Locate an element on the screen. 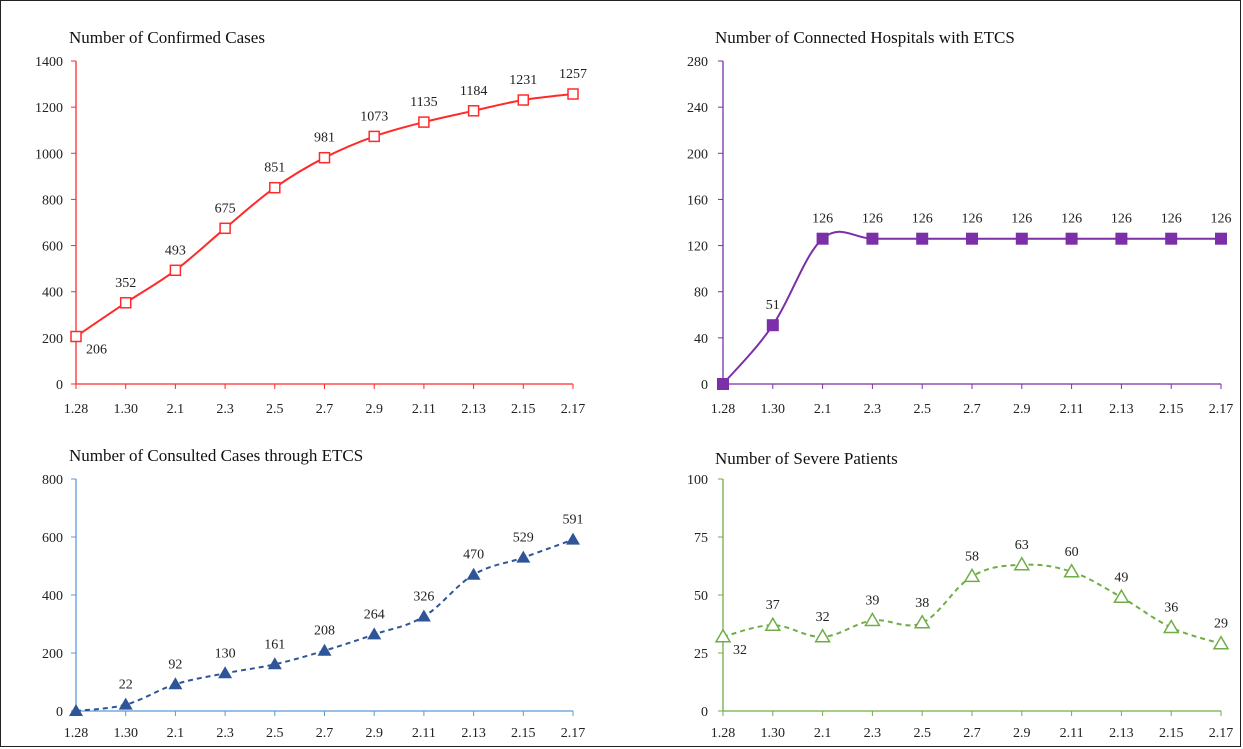 This screenshot has height=749, width=1243. consulted-cases-y-tick-label: 200 is located at coordinates (52, 654).